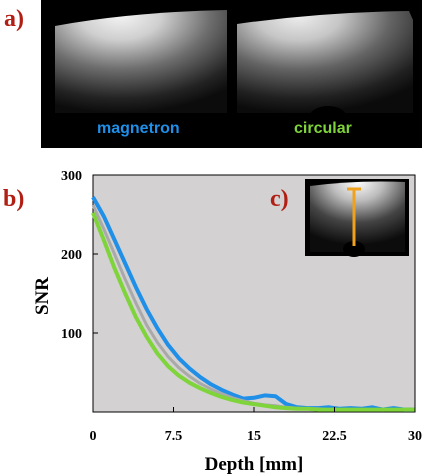  I want to click on panel-label-a: a), so click(14, 19).